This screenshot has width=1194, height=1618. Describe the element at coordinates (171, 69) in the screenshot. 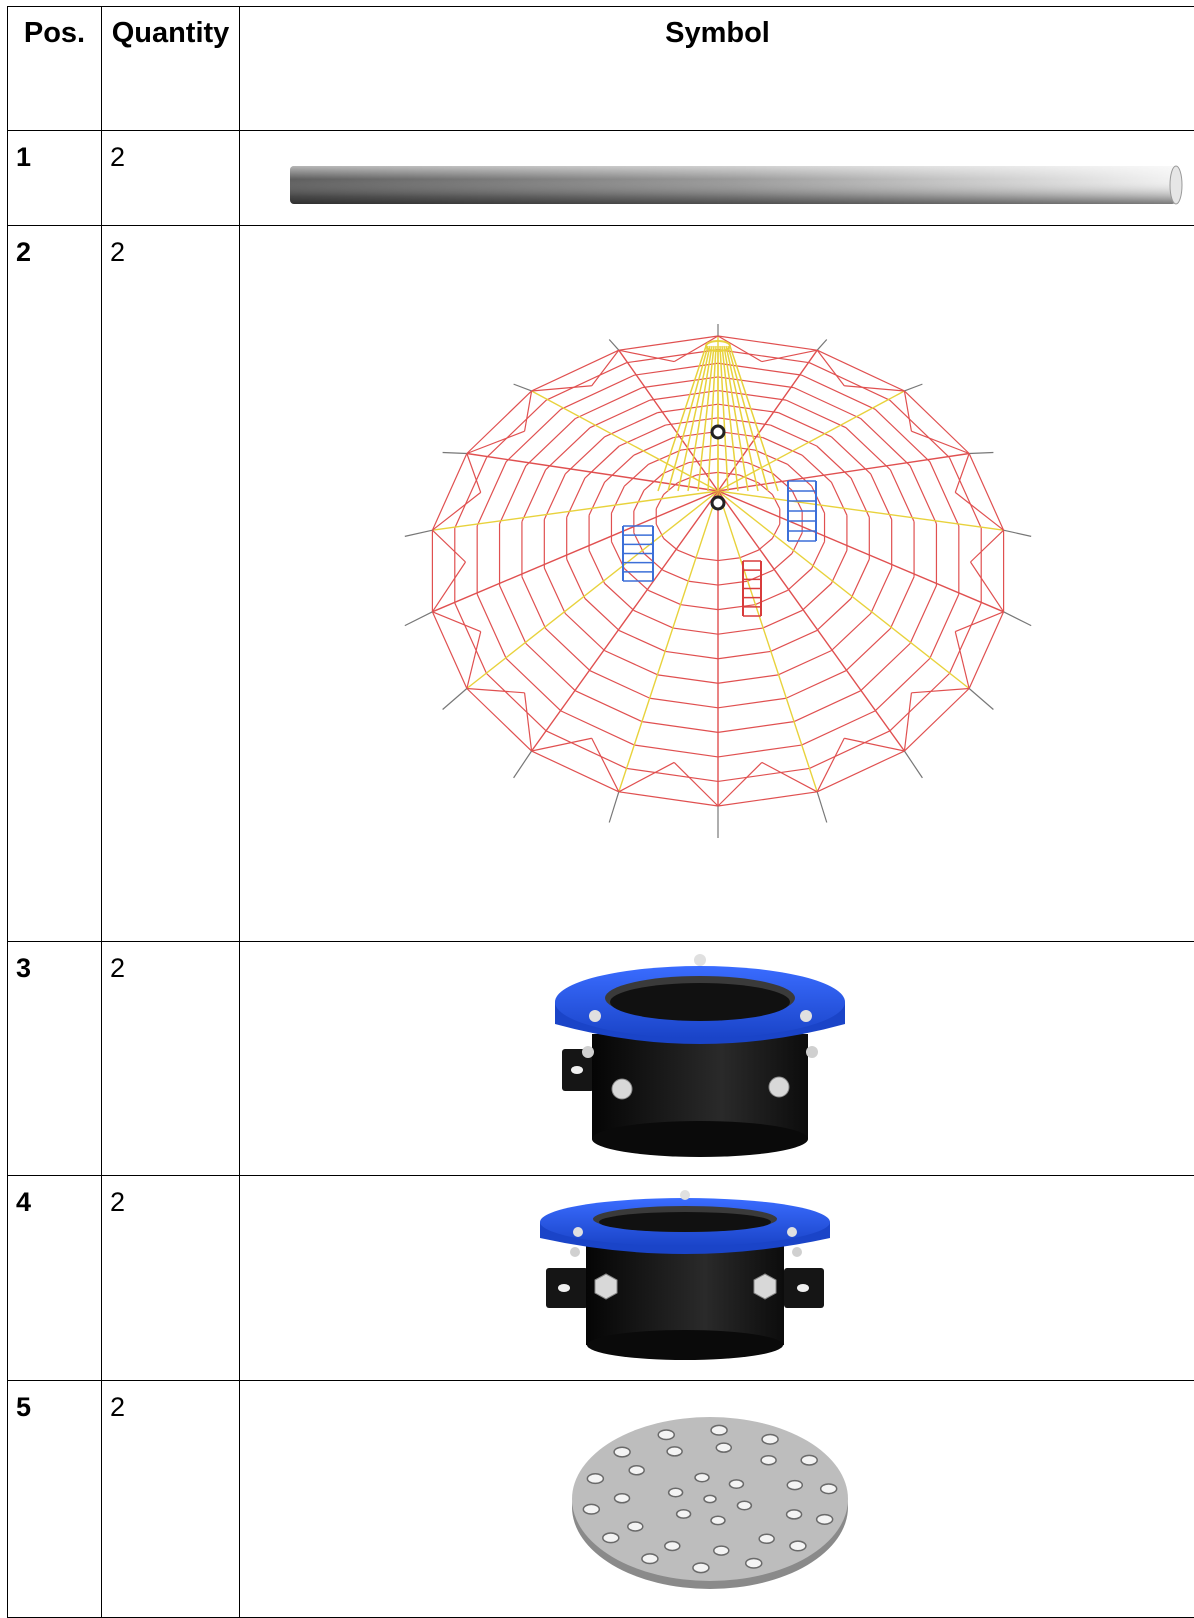

I see `header-quantity: Quantity` at that location.